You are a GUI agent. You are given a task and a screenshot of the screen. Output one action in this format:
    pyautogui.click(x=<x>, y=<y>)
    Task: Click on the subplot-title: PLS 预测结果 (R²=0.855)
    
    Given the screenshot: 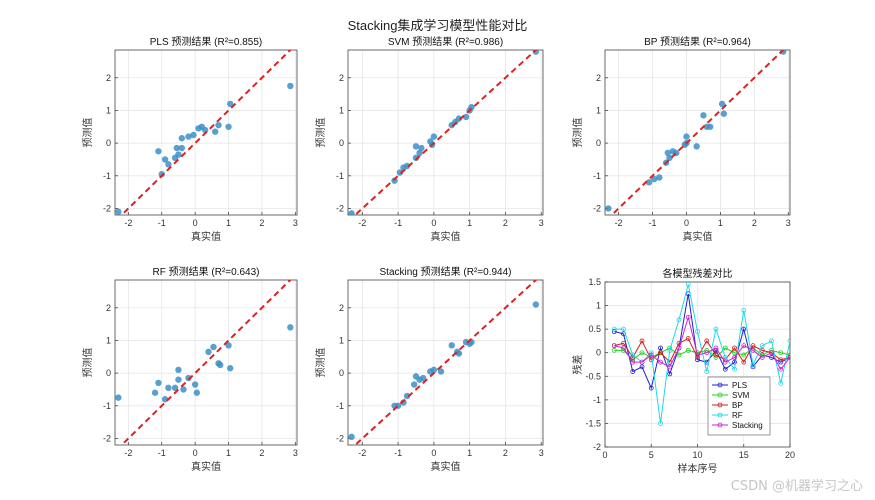 What is the action you would take?
    pyautogui.click(x=206, y=41)
    